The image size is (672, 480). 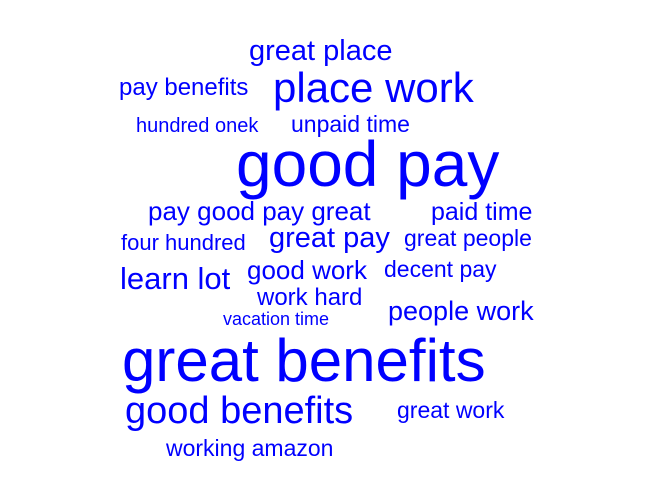 I want to click on word-working-amazon: working amazon, so click(x=250, y=448).